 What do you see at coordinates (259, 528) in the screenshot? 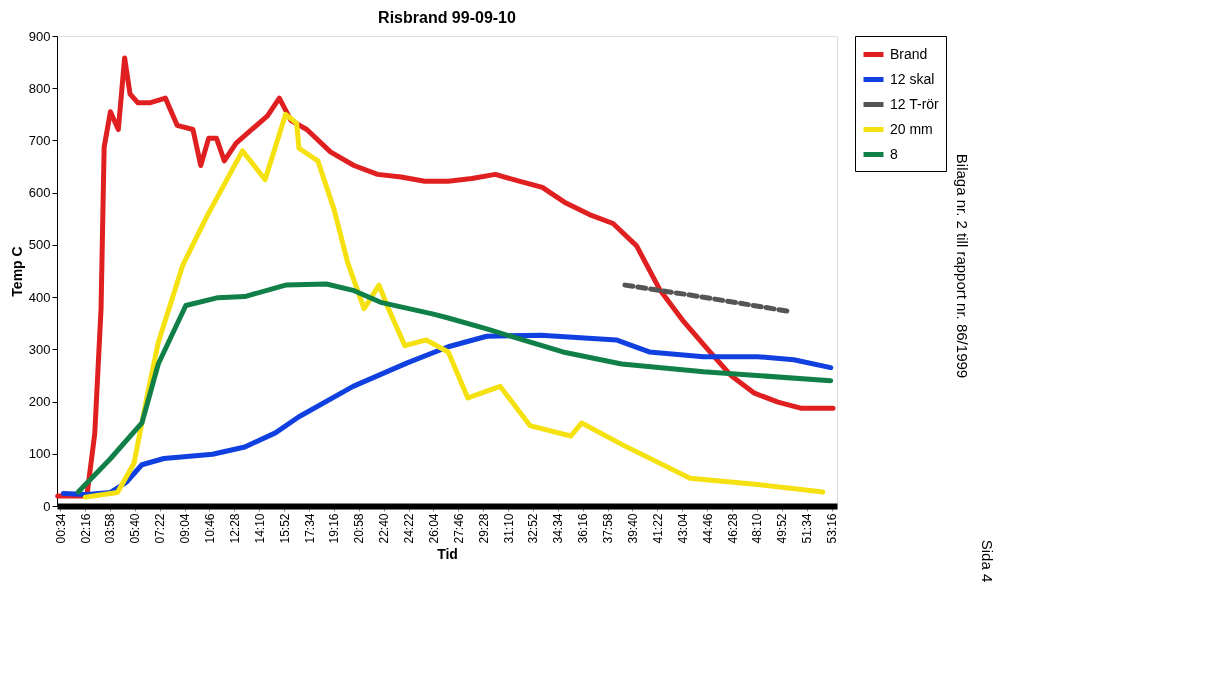
I see `x-tick-label: 14:10` at bounding box center [259, 528].